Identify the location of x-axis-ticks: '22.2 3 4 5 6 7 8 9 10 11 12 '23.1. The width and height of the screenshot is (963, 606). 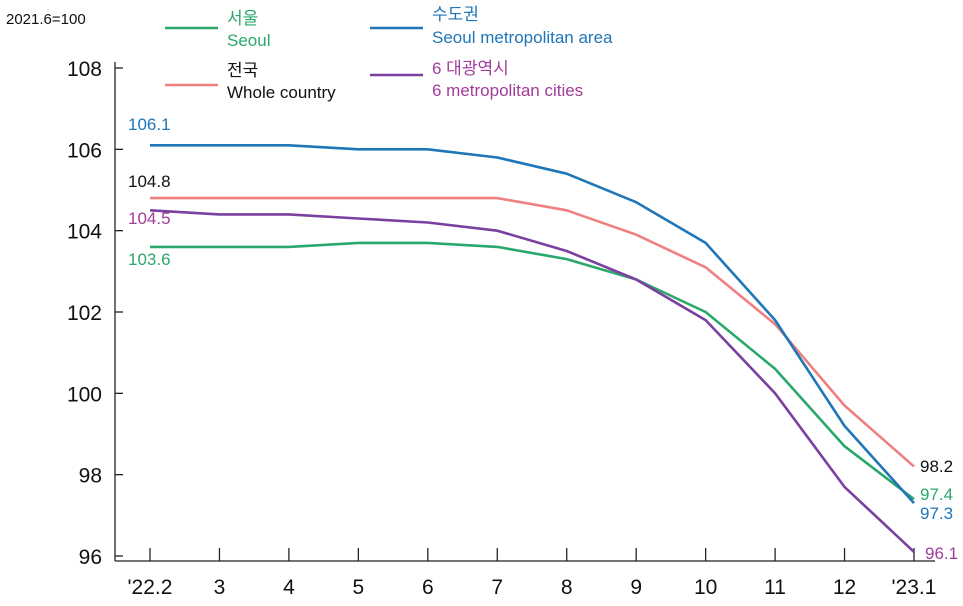
(532, 573).